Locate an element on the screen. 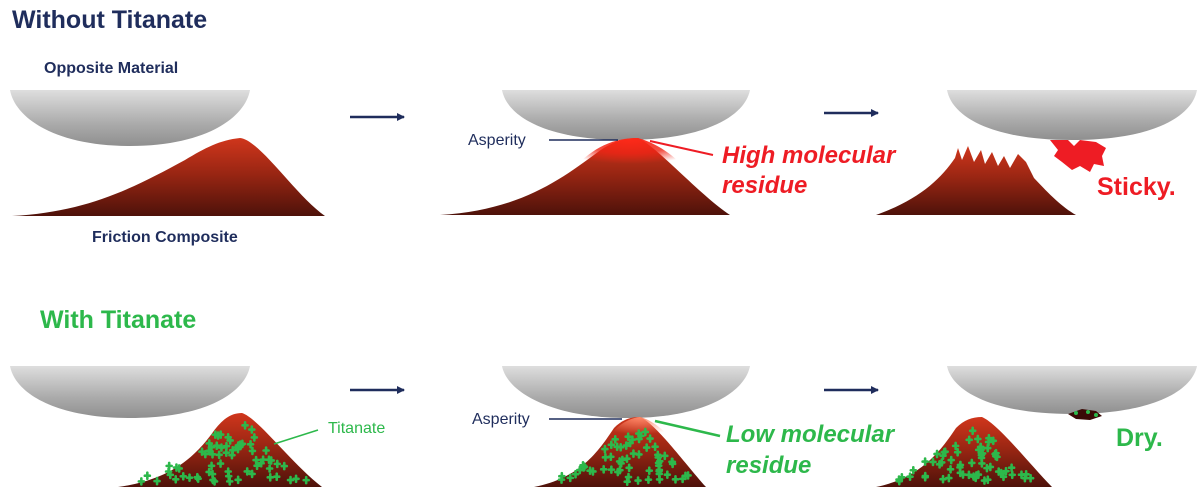  warm-asperity-zone is located at coordinates (640, 429).